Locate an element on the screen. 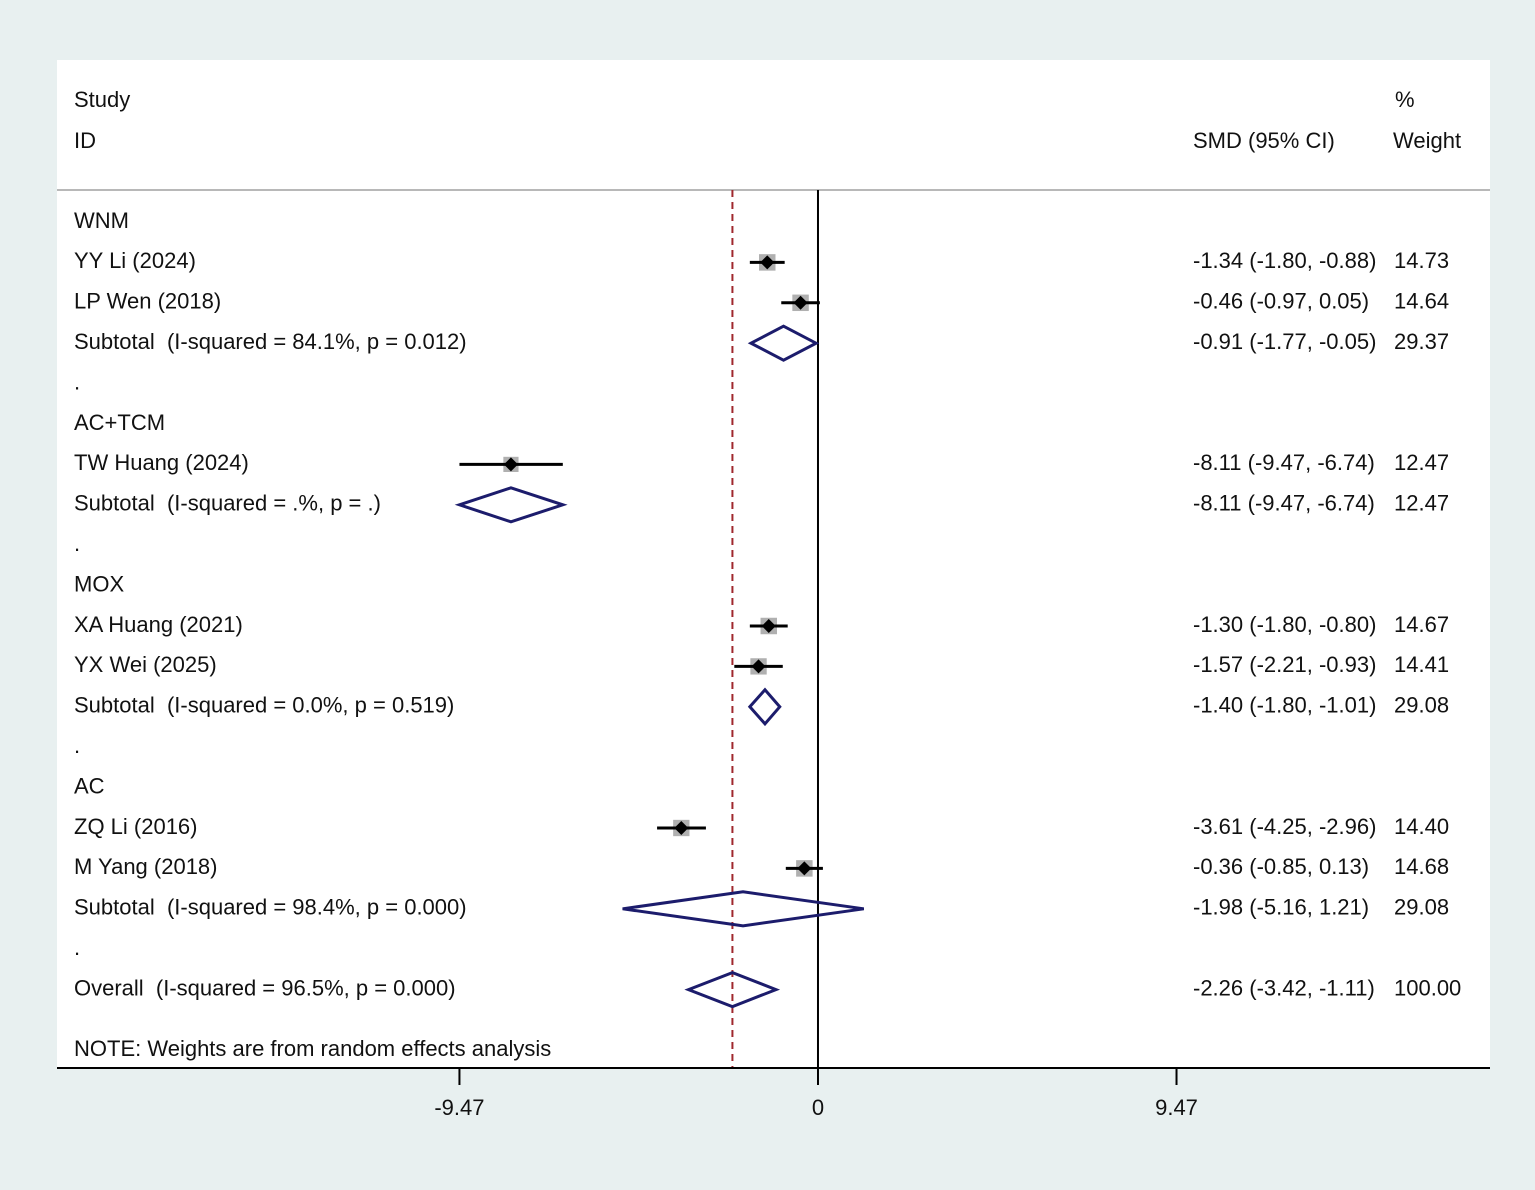 This screenshot has width=1535, height=1190. header-weight: Weight is located at coordinates (1427, 140).